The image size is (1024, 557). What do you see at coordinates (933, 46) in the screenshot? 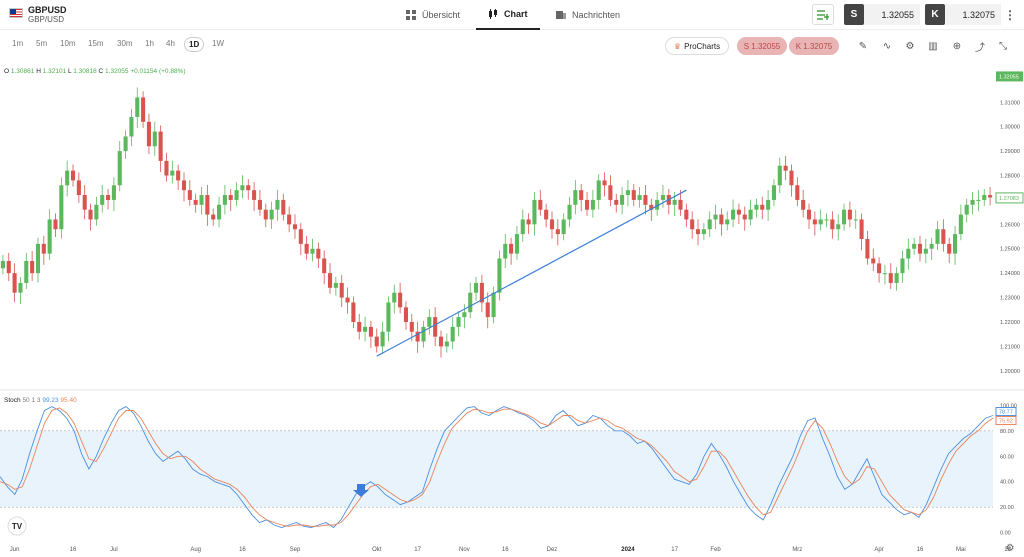
I see `chart-type-icon: ▥` at bounding box center [933, 46].